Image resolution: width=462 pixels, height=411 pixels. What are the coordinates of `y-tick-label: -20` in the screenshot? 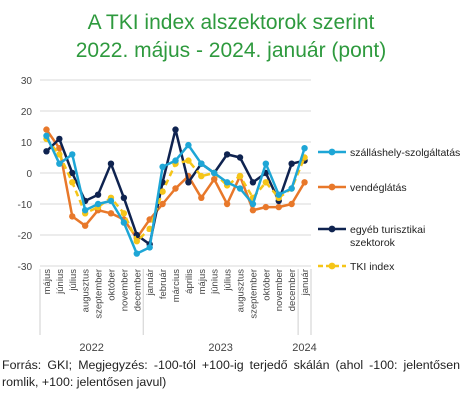 It's located at (25, 236).